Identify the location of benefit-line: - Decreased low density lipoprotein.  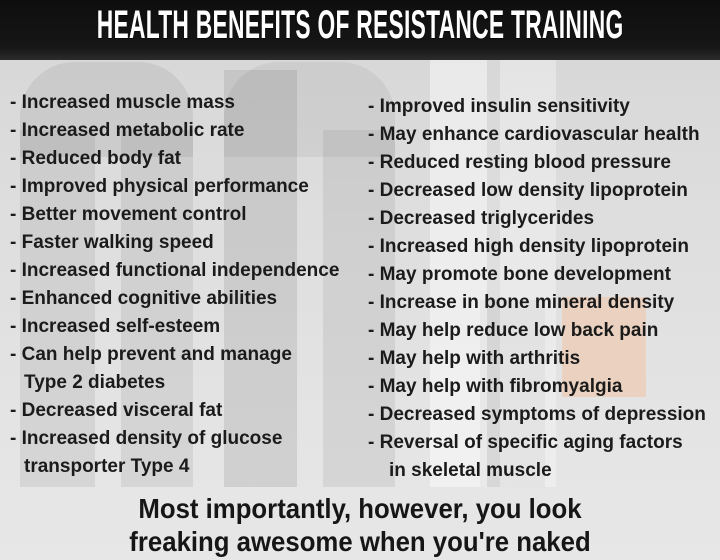
(528, 190).